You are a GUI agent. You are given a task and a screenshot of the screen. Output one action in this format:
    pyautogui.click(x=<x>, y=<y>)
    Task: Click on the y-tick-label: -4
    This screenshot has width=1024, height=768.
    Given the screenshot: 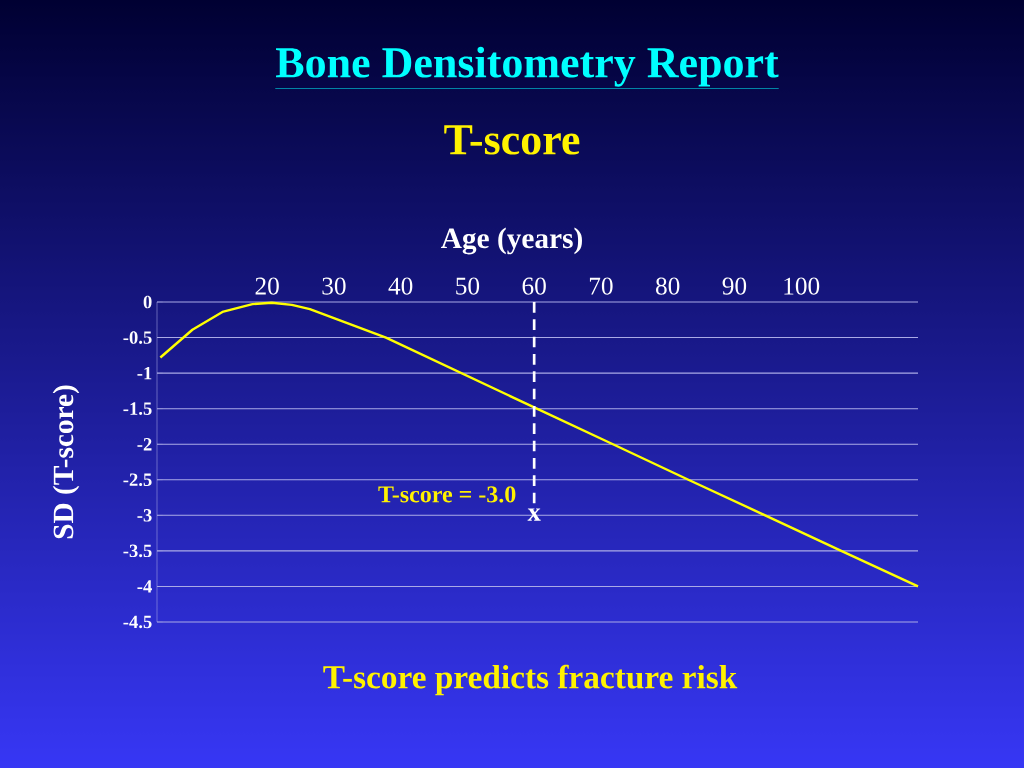 What is the action you would take?
    pyautogui.click(x=144, y=586)
    